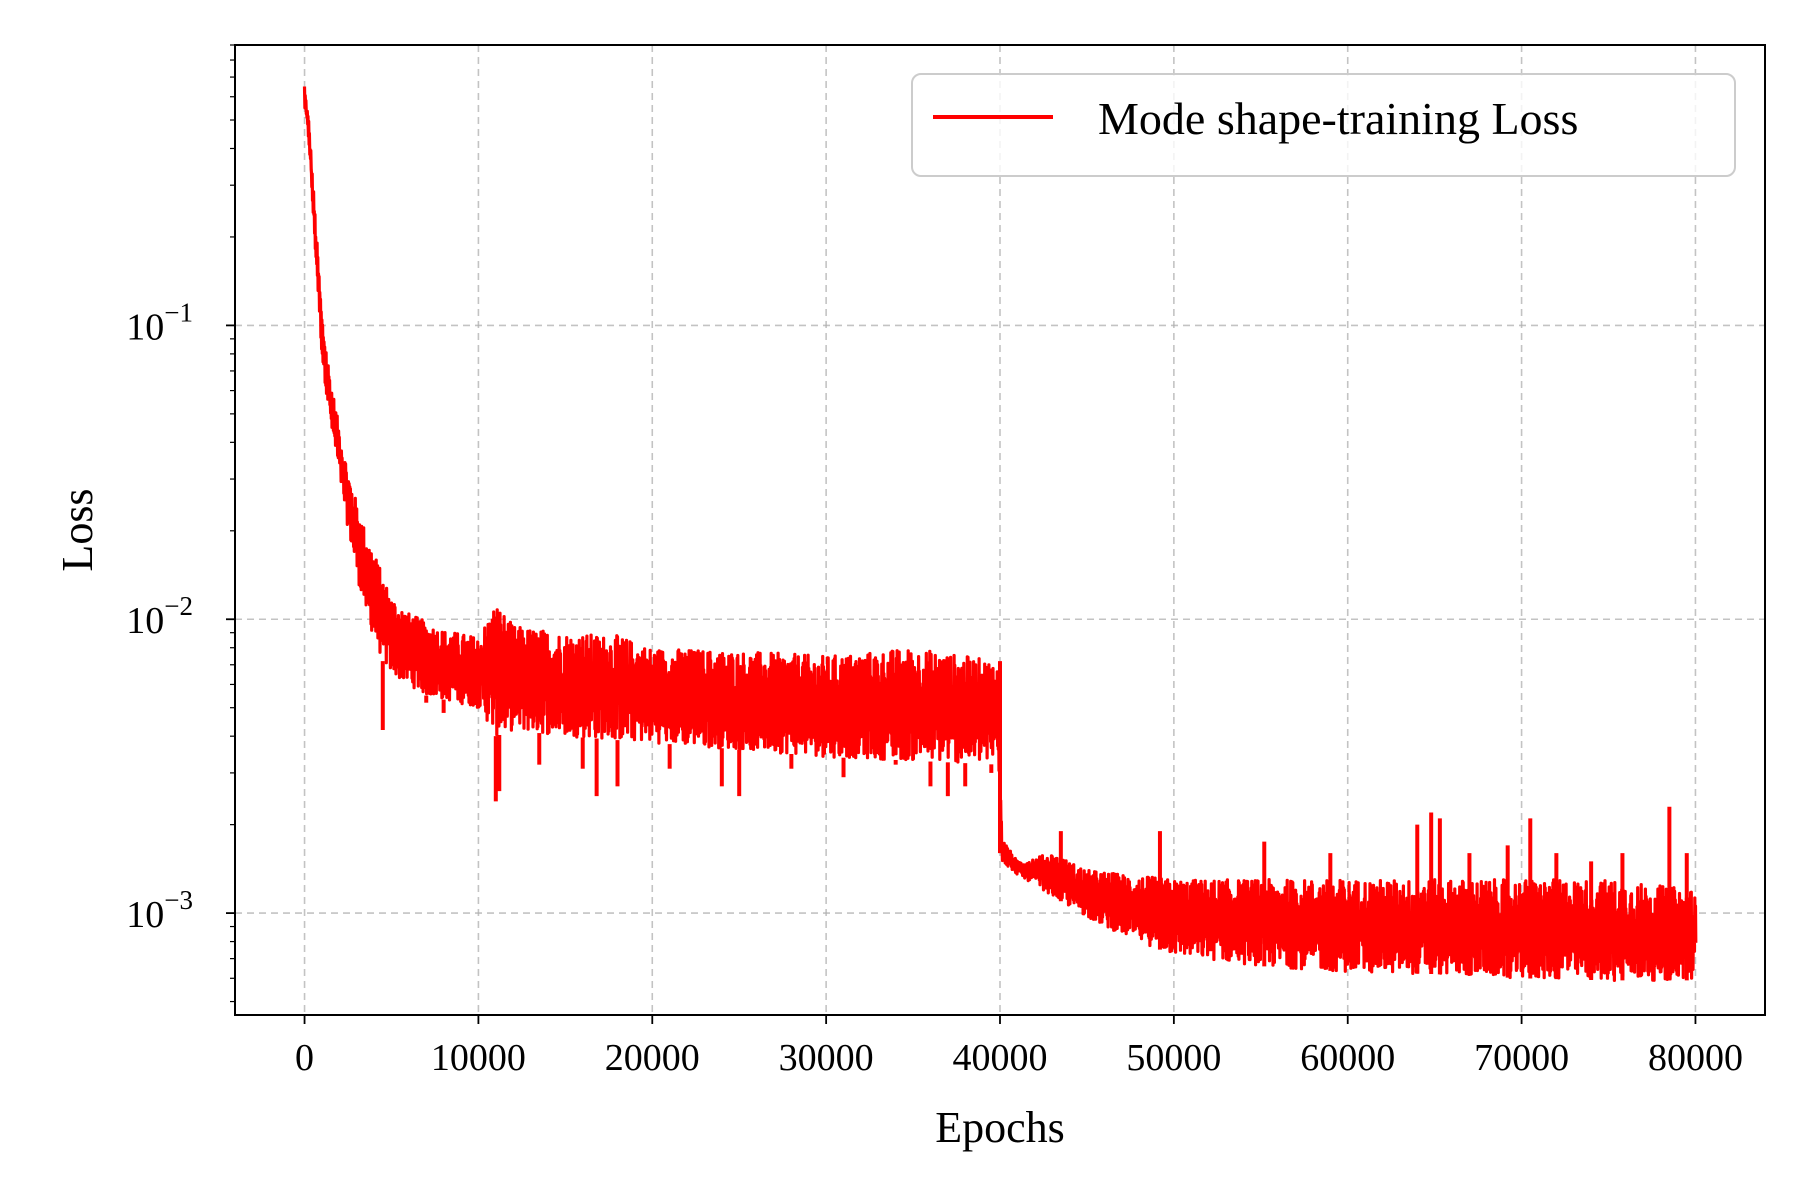  Describe the element at coordinates (1695, 1058) in the screenshot. I see `x-tick-label: 80000` at that location.